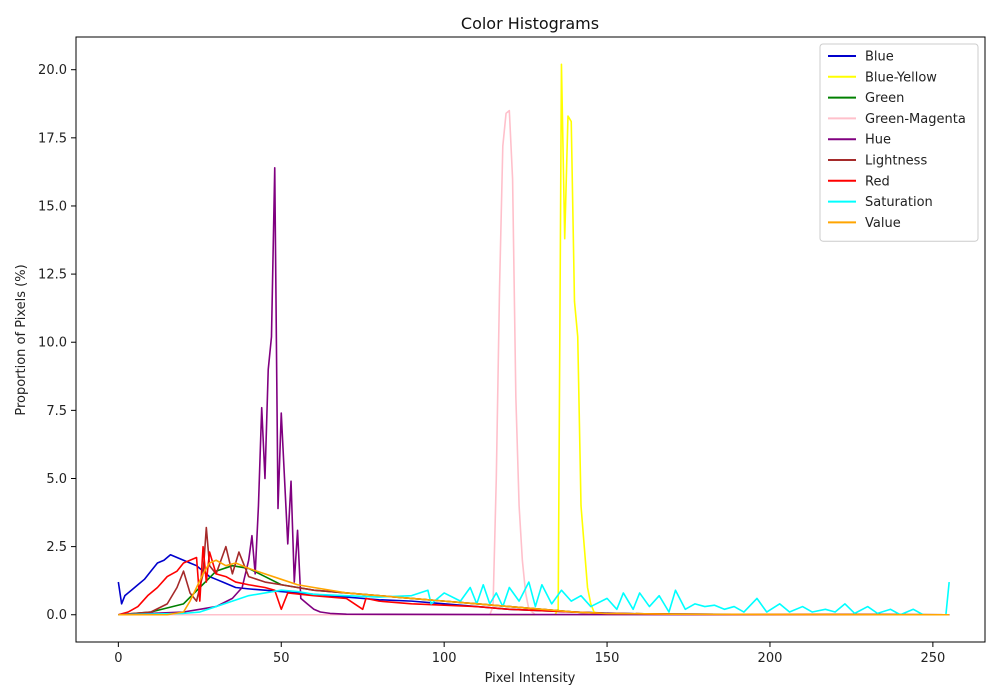 This screenshot has height=700, width=1000. I want to click on y-tick-label: 17.5, so click(52, 138).